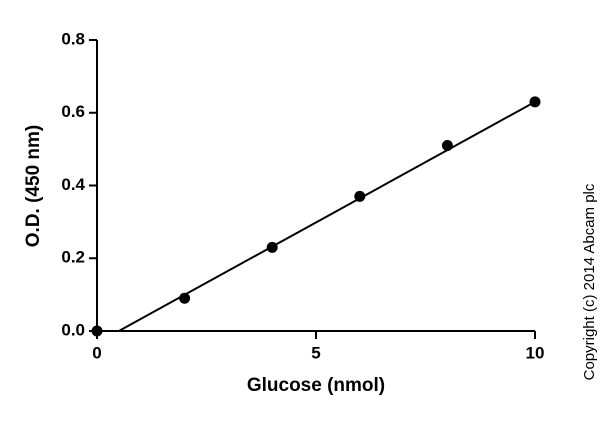  What do you see at coordinates (316, 385) in the screenshot?
I see `x-axis-title: Glucose (nmol)` at bounding box center [316, 385].